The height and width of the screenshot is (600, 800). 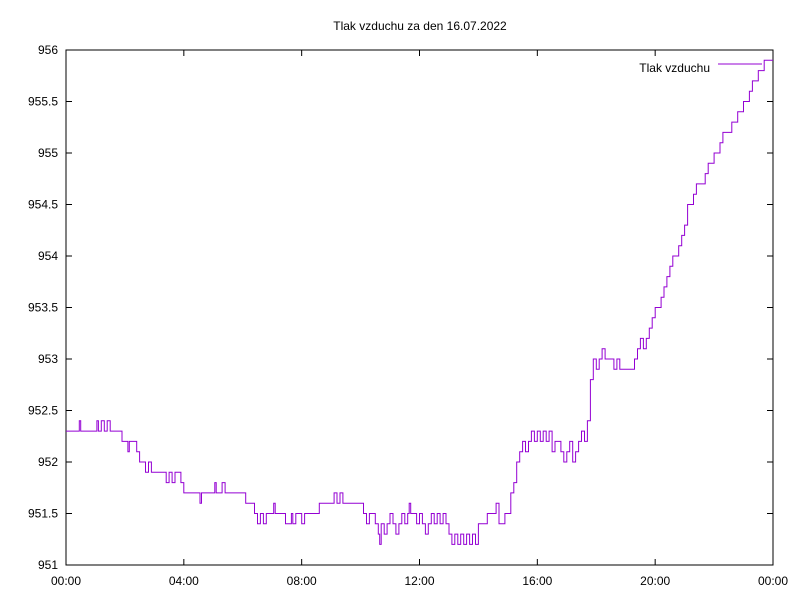 I want to click on x-tick-label: 16:00, so click(x=537, y=581).